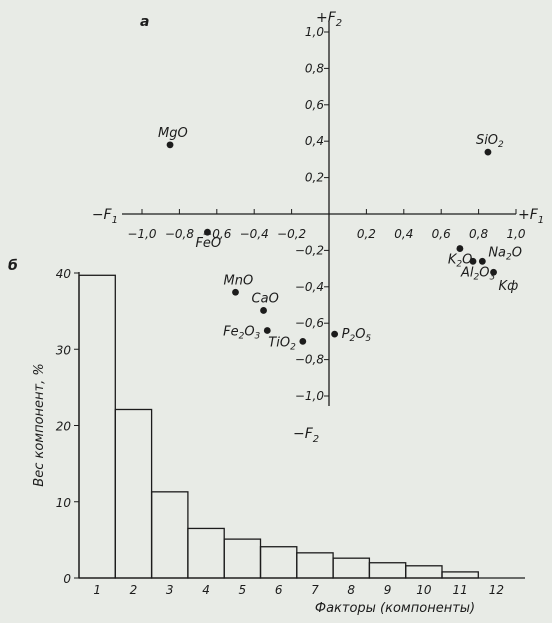 The width and height of the screenshot is (552, 623). Describe the element at coordinates (134, 590) in the screenshot. I see `bar-category-label: 2` at that location.